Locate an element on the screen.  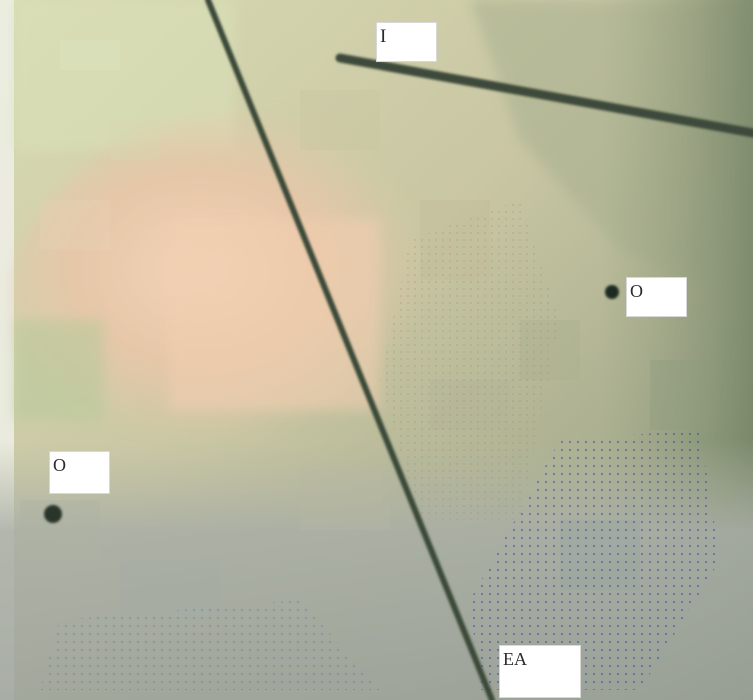
label-top: I is located at coordinates (406, 42).